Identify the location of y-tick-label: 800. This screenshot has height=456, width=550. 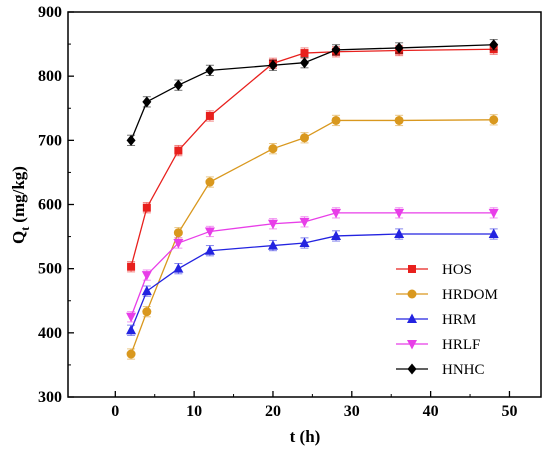
(50, 76).